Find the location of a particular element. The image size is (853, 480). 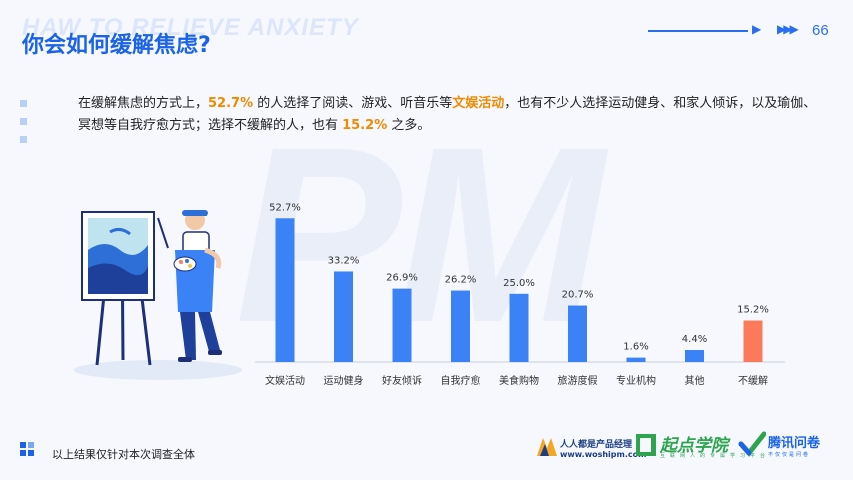

page-number: 66 is located at coordinates (820, 30).